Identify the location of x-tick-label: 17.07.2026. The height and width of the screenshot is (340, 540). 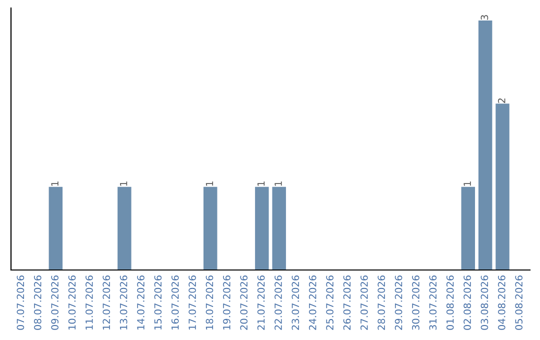
(192, 302).